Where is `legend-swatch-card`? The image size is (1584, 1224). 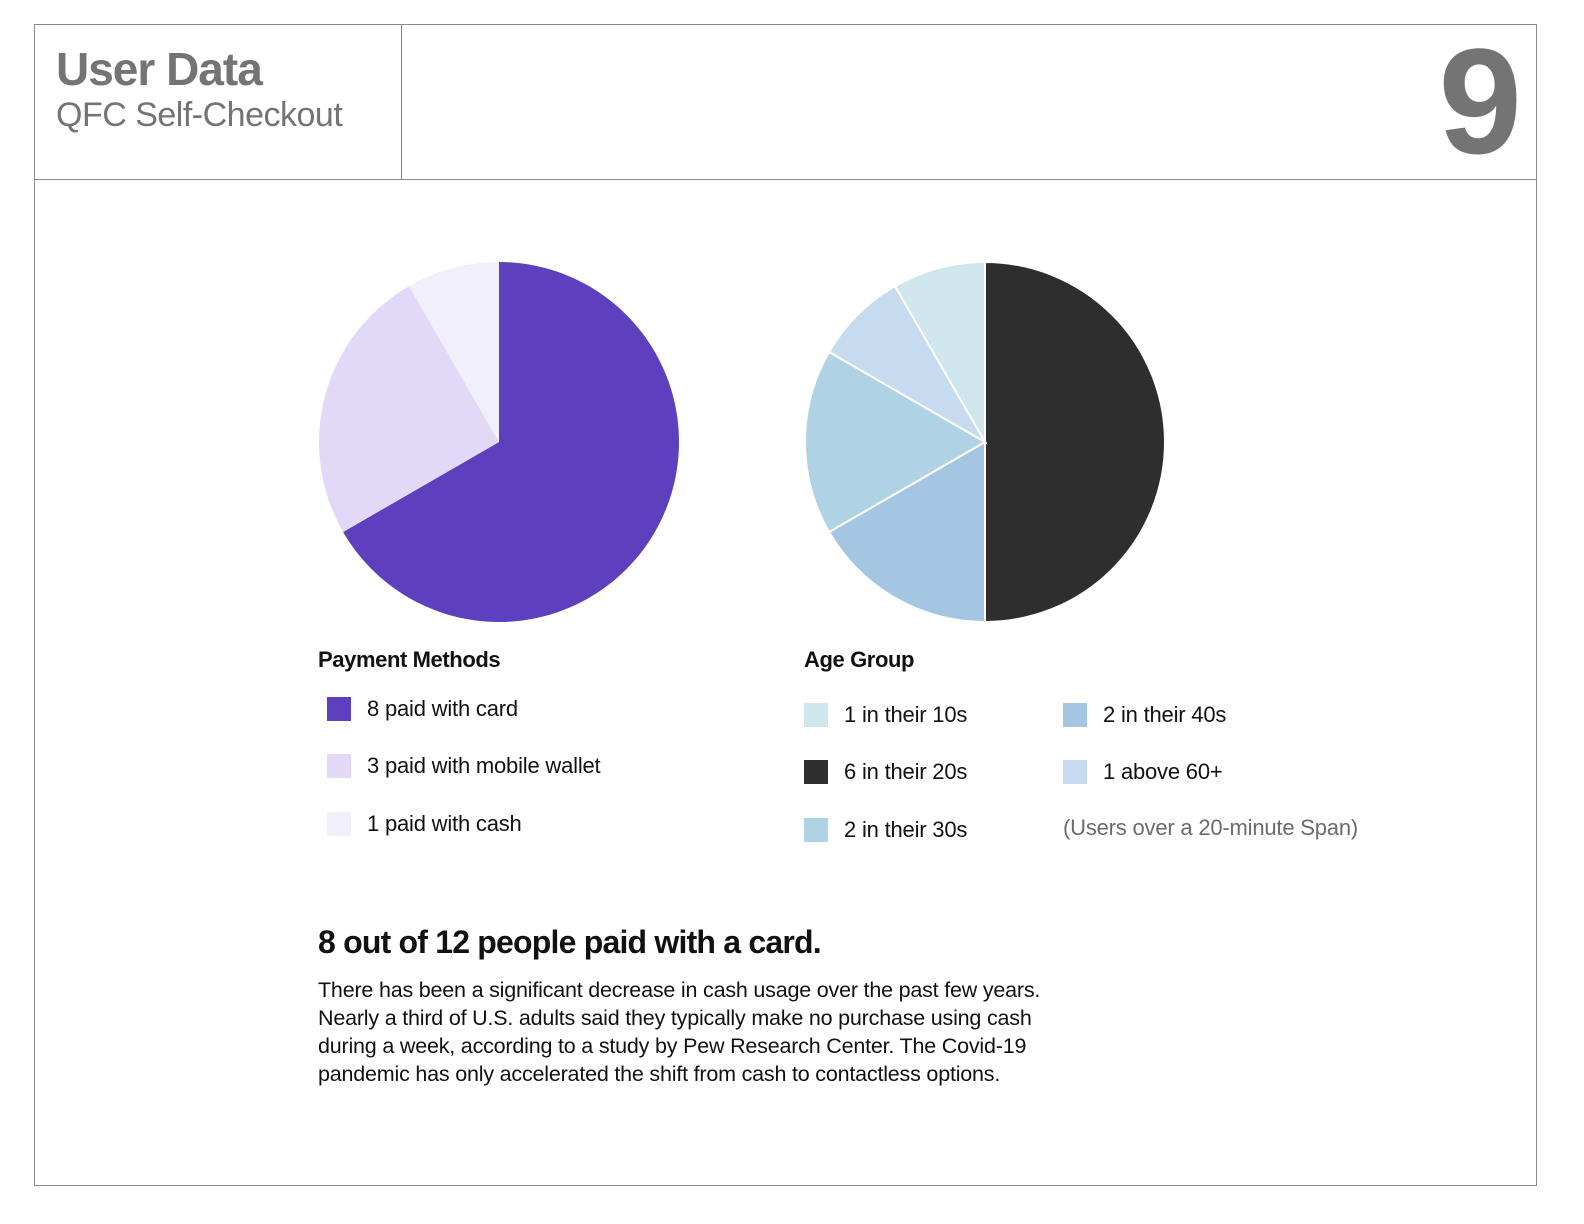 legend-swatch-card is located at coordinates (339, 709).